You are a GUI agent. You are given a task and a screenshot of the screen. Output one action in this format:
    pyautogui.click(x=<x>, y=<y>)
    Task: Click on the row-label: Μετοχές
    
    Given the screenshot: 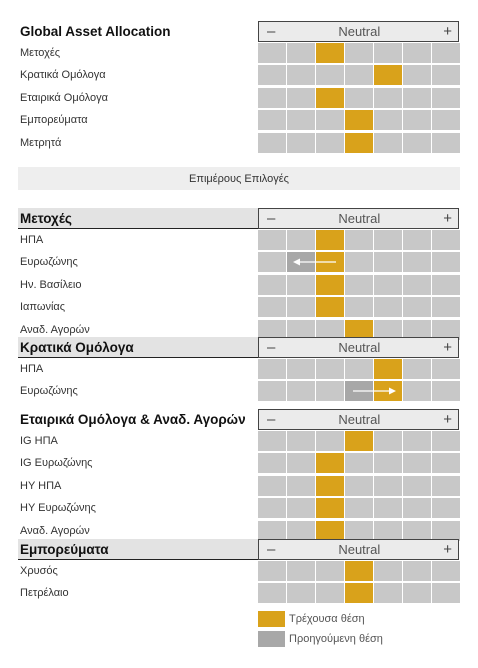 What is the action you would take?
    pyautogui.click(x=40, y=53)
    